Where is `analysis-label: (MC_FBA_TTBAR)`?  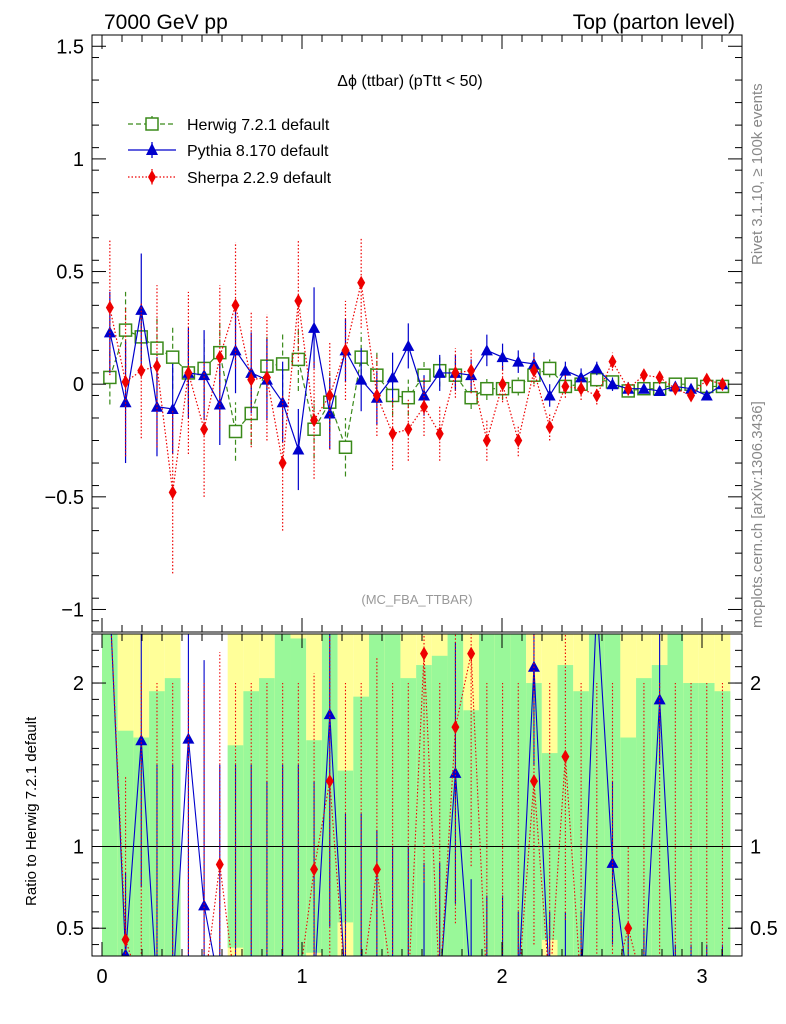
analysis-label: (MC_FBA_TTBAR) is located at coordinates (416, 599).